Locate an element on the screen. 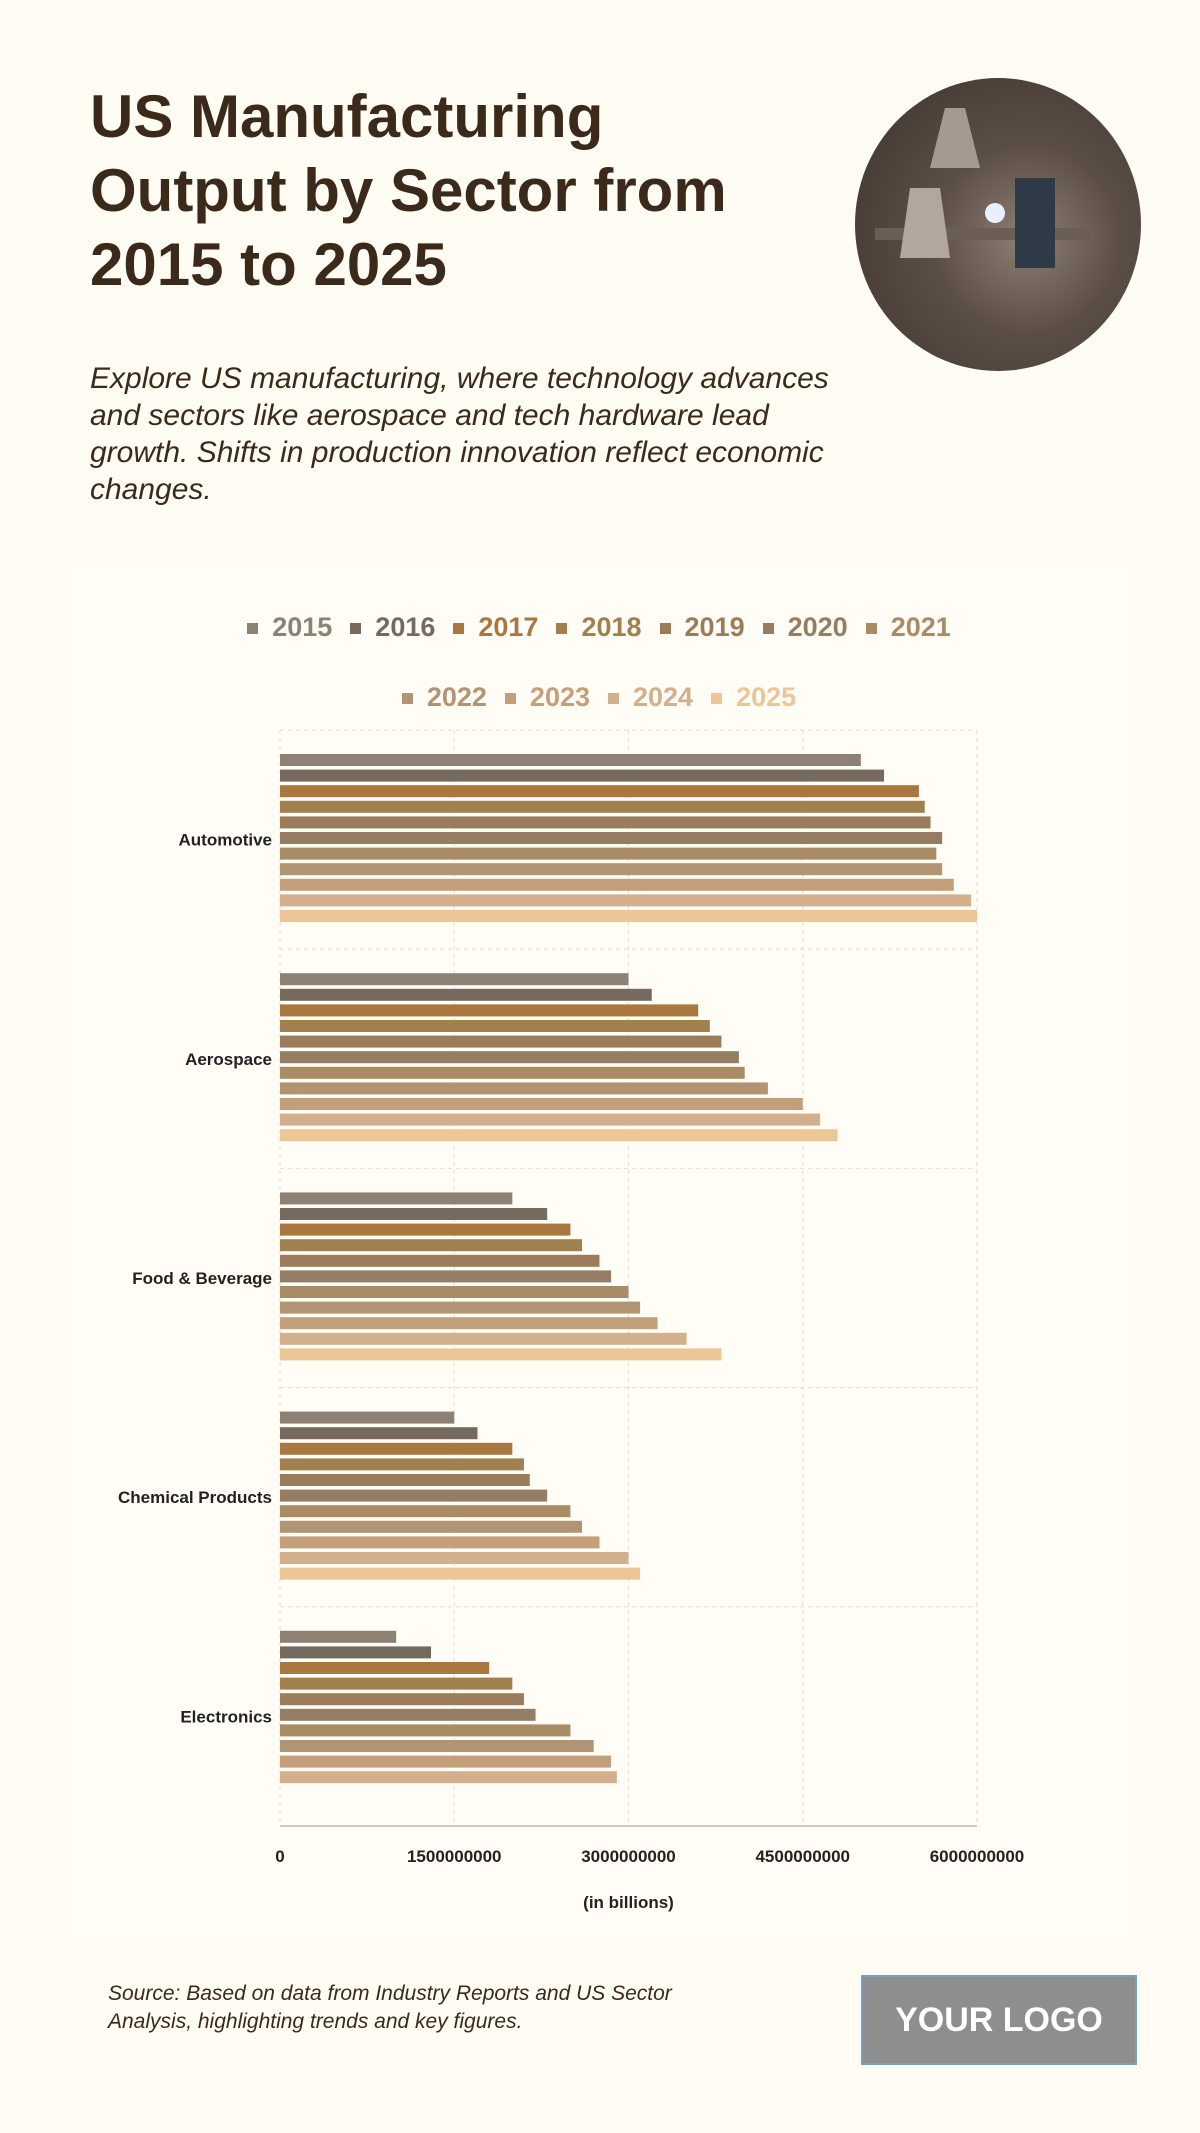 This screenshot has width=1200, height=2133. legend-label: 2020 is located at coordinates (817, 627).